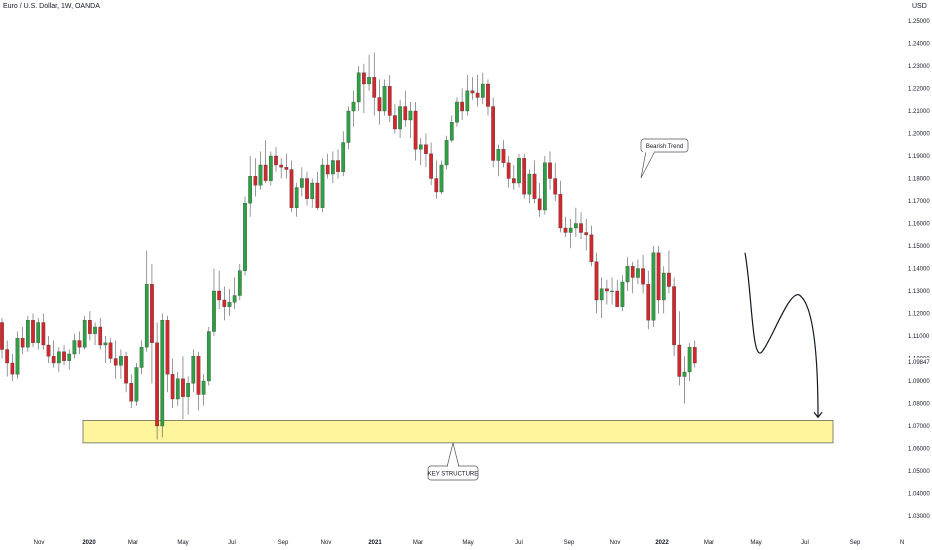 The width and height of the screenshot is (932, 550). What do you see at coordinates (569, 543) in the screenshot?
I see `x-tick-label: Sep` at bounding box center [569, 543].